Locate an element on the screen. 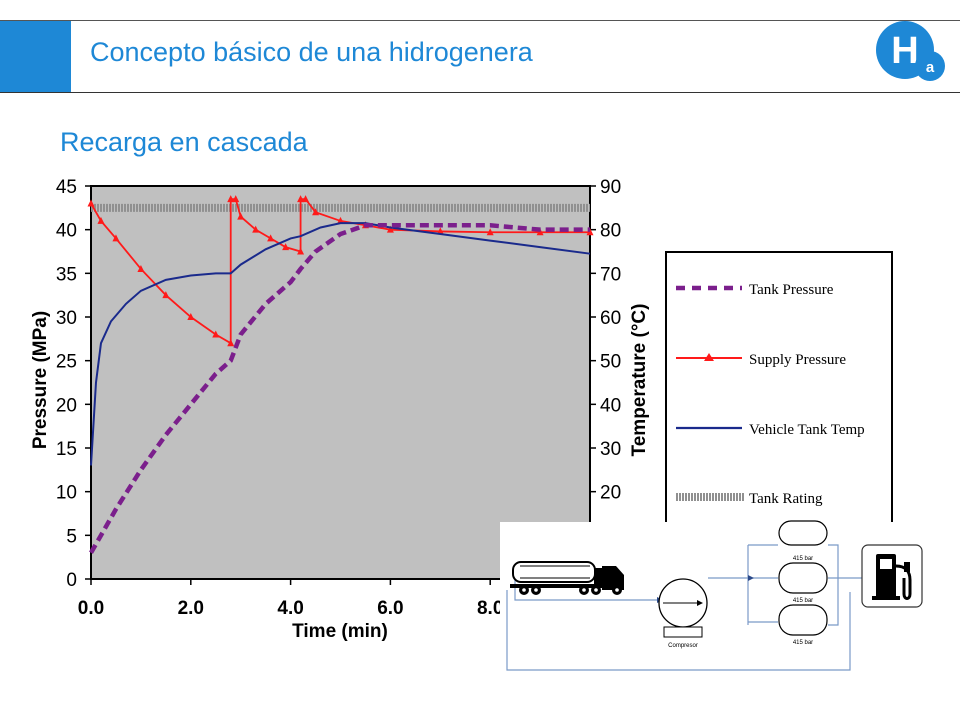  y-tick-label: 5 is located at coordinates (71, 536).